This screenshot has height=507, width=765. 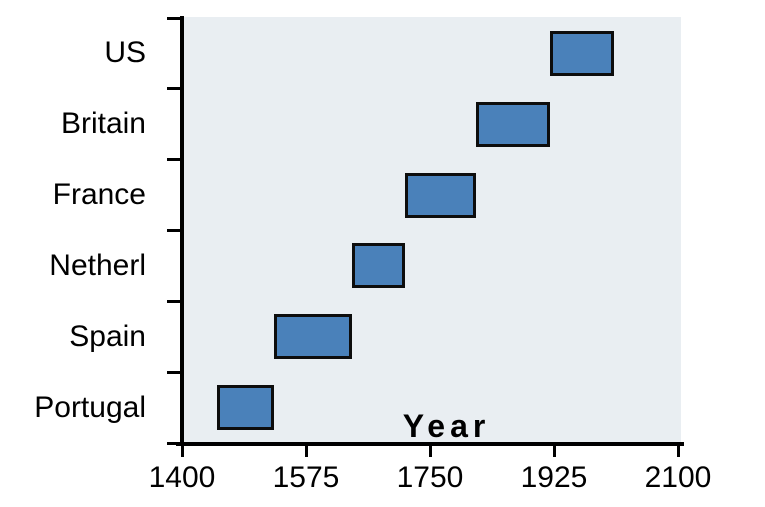 What do you see at coordinates (103, 124) in the screenshot?
I see `category-label-britain: Britain` at bounding box center [103, 124].